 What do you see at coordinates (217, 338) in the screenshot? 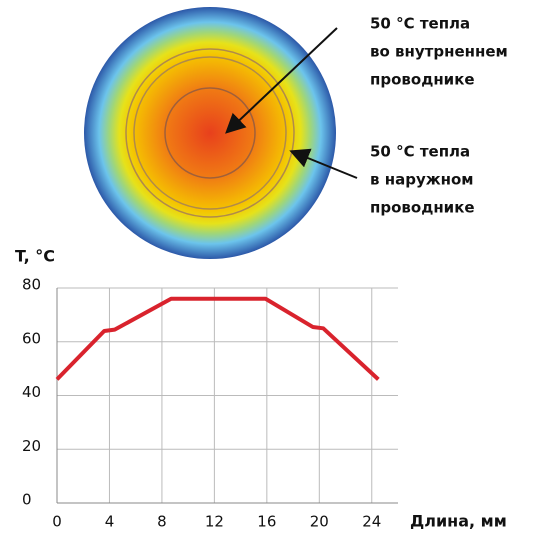
I see `data-line` at bounding box center [217, 338].